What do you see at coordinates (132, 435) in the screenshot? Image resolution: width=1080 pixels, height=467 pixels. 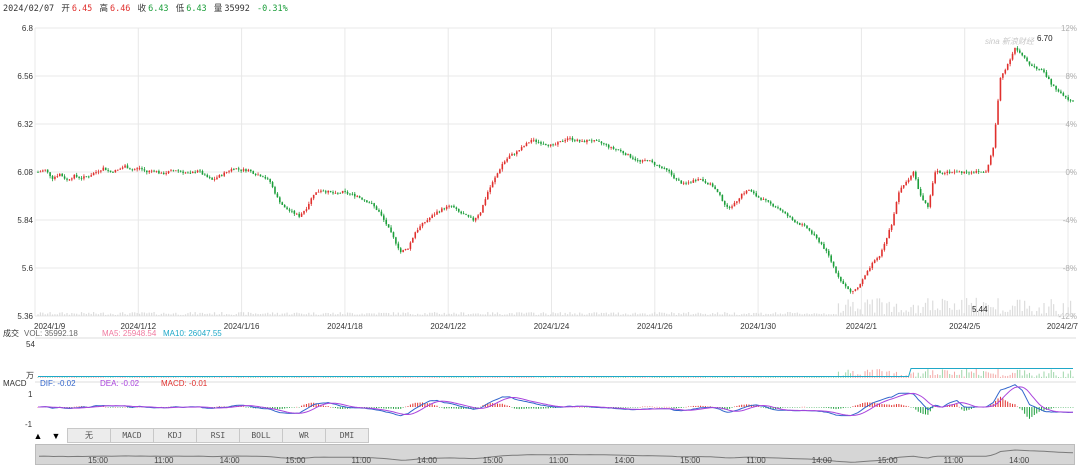 I see `tab-macd: MACD` at bounding box center [132, 435].